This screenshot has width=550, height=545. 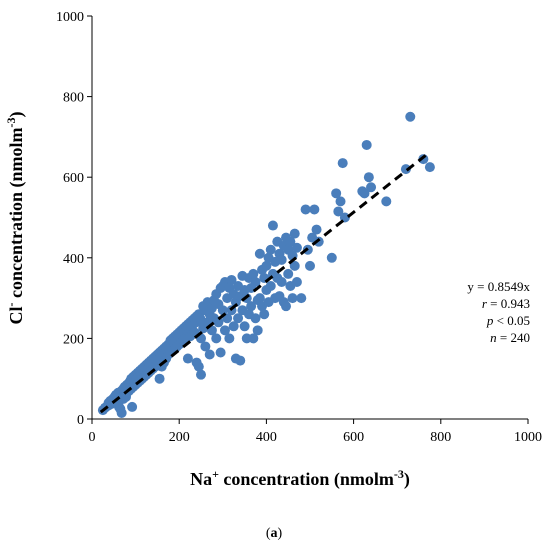 I want to click on r-value-text: r = 0.943, so click(x=506, y=303).